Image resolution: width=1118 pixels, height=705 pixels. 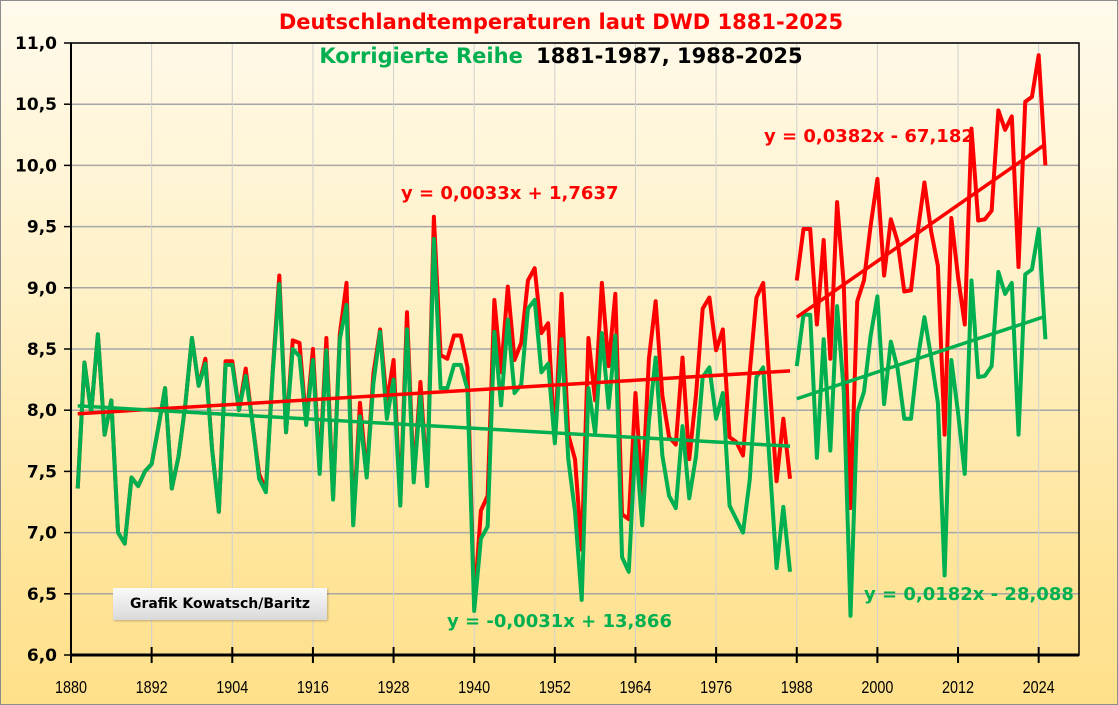 I want to click on x-tick-label: 1952, so click(x=555, y=688).